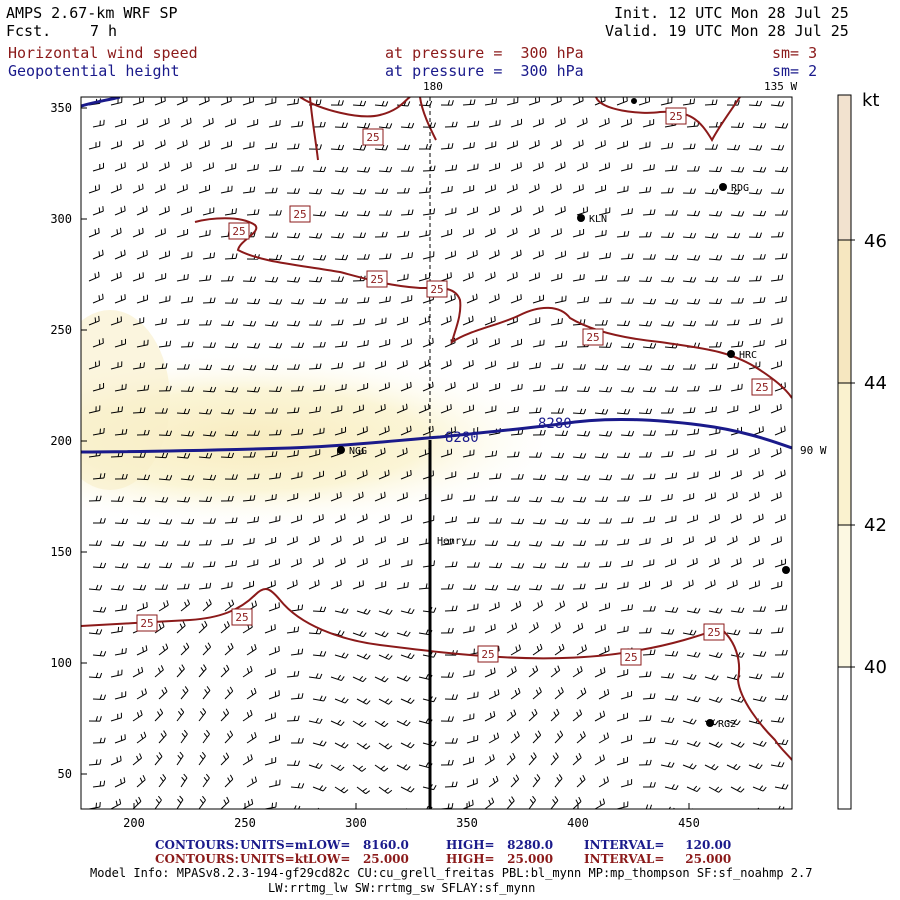 The height and width of the screenshot is (900, 900). What do you see at coordinates (325, 440) in the screenshot?
I see `wind-shading-jet` at bounding box center [325, 440].